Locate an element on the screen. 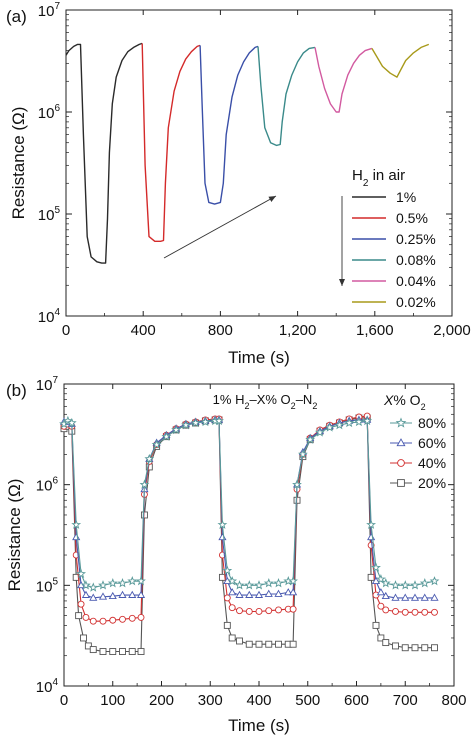 This screenshot has height=741, width=474. series-line-0.25% is located at coordinates (229, 125).